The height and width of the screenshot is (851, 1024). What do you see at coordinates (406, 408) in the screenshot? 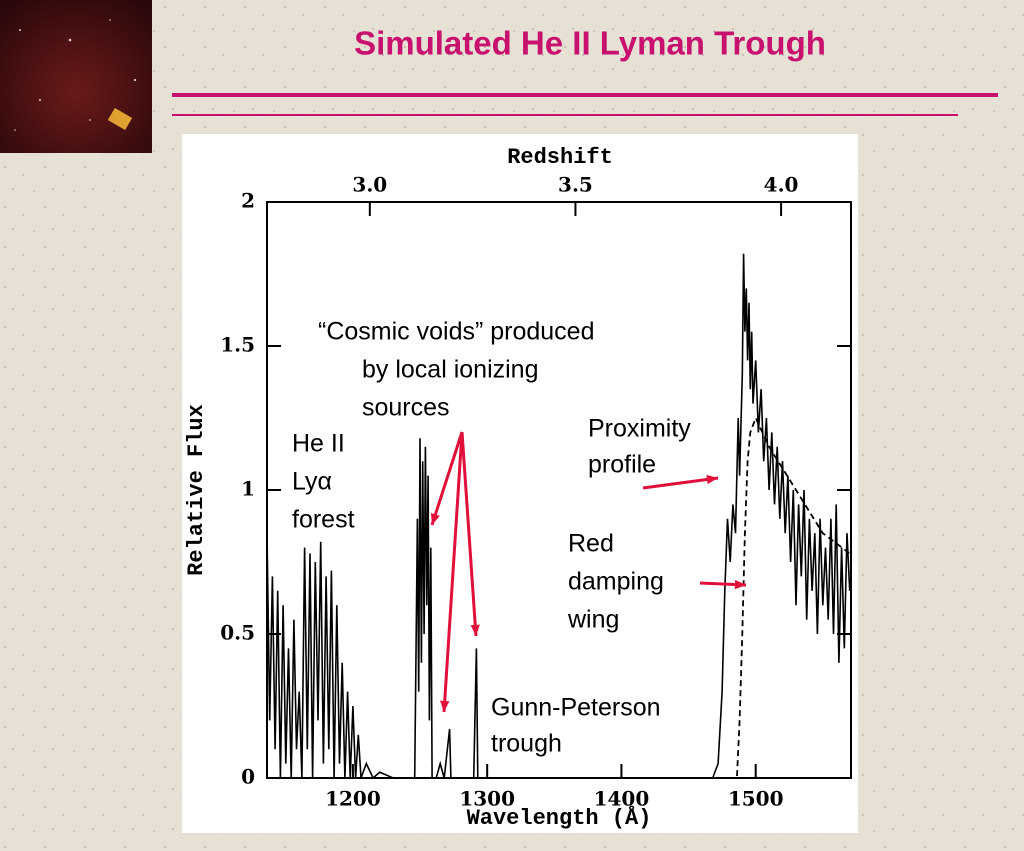
I see `annotation: sources` at bounding box center [406, 408].